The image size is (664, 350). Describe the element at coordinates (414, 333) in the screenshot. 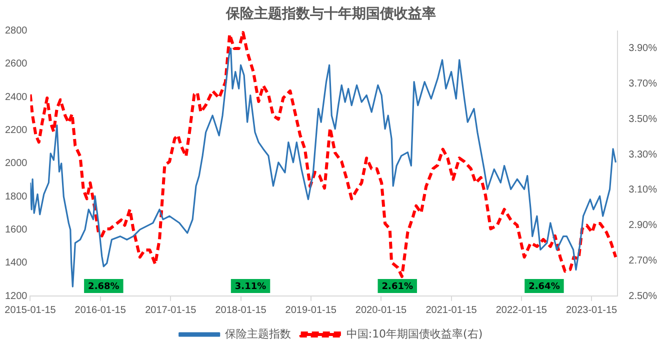

I see `legend-label: 中国:10年期国债收益率(右)` at that location.